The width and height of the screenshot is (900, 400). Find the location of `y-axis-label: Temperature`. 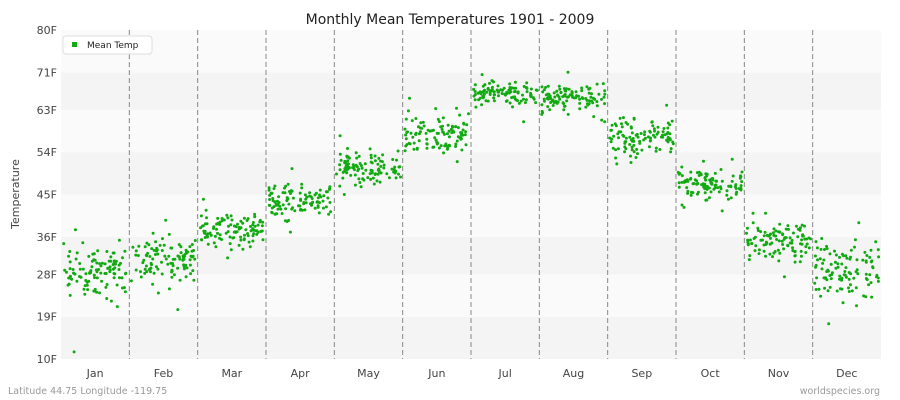

y-axis-label: Temperature is located at coordinates (15, 194).